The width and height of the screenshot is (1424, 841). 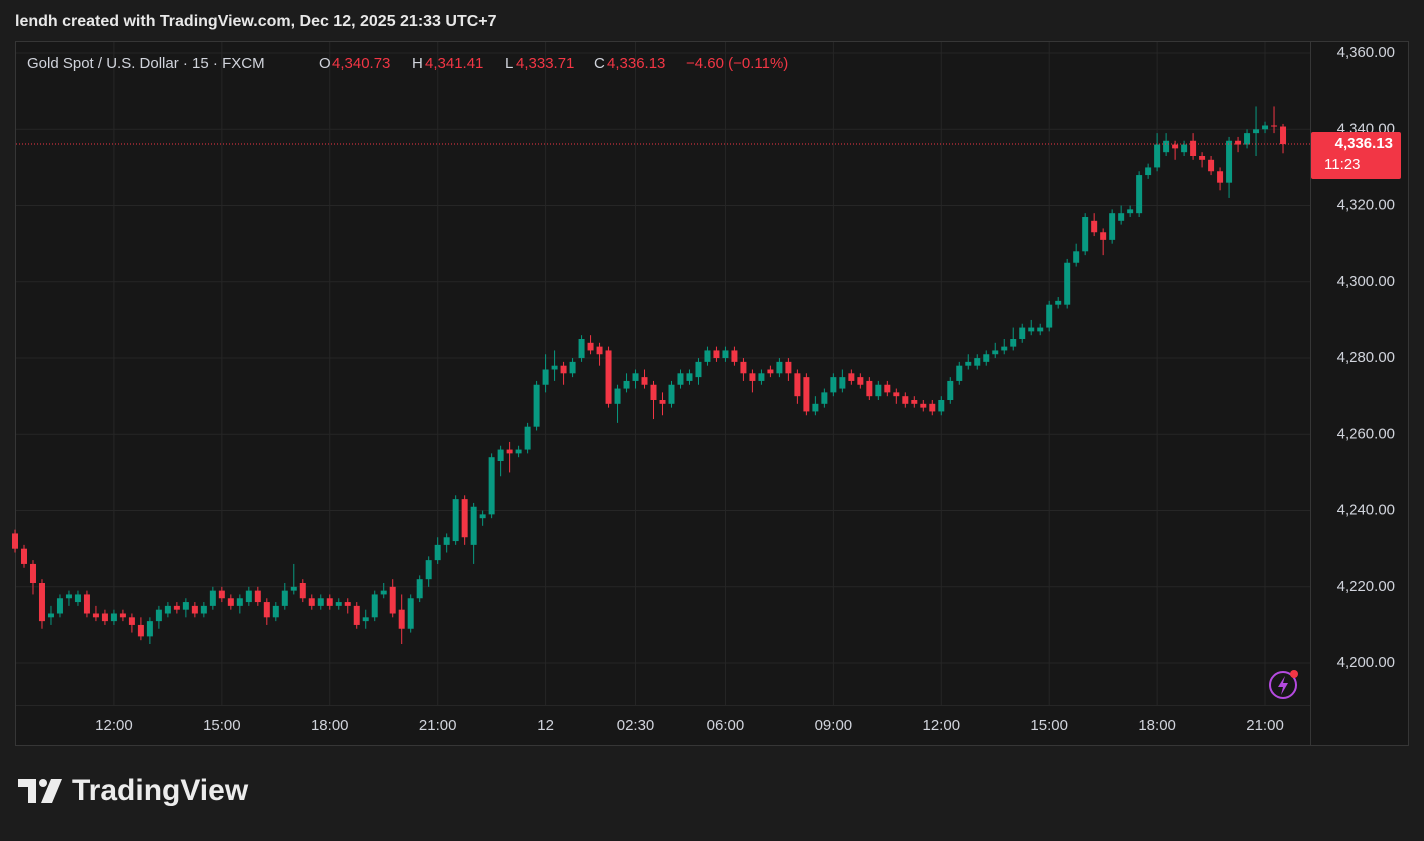 What do you see at coordinates (1366, 52) in the screenshot?
I see `y-tick-label: 4,360.00` at bounding box center [1366, 52].